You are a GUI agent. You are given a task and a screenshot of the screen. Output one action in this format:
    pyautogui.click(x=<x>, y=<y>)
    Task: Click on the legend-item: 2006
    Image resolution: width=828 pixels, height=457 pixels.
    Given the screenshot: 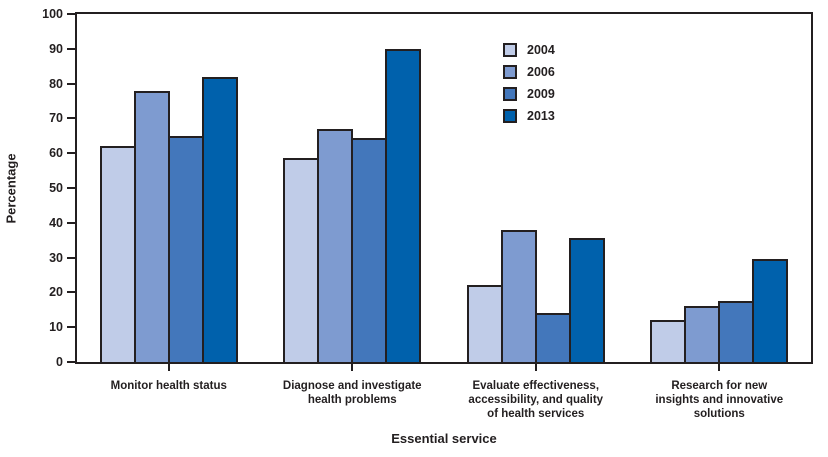 What is the action you would take?
    pyautogui.click(x=529, y=72)
    